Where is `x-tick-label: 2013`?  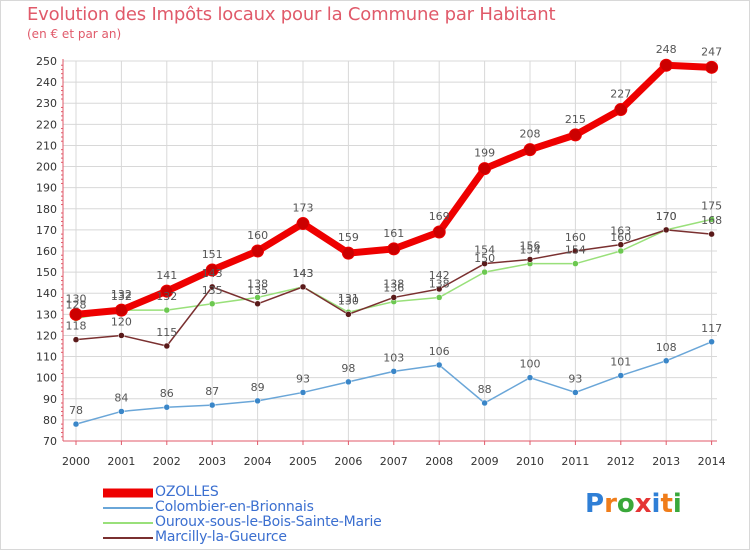 x-tick-label: 2013 is located at coordinates (666, 461).